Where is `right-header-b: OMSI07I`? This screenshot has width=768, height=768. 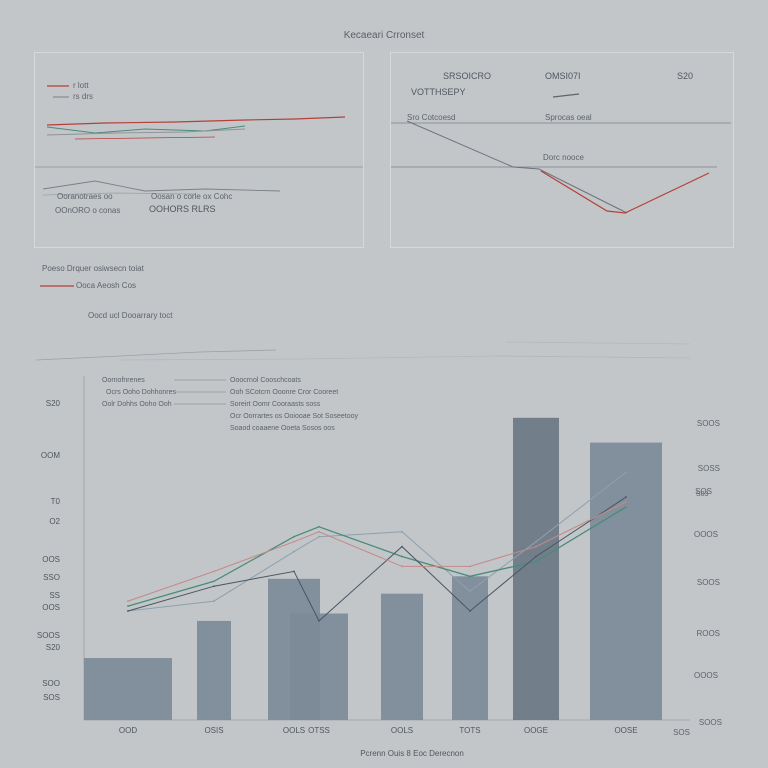 right-header-b: OMSI07I is located at coordinates (563, 76).